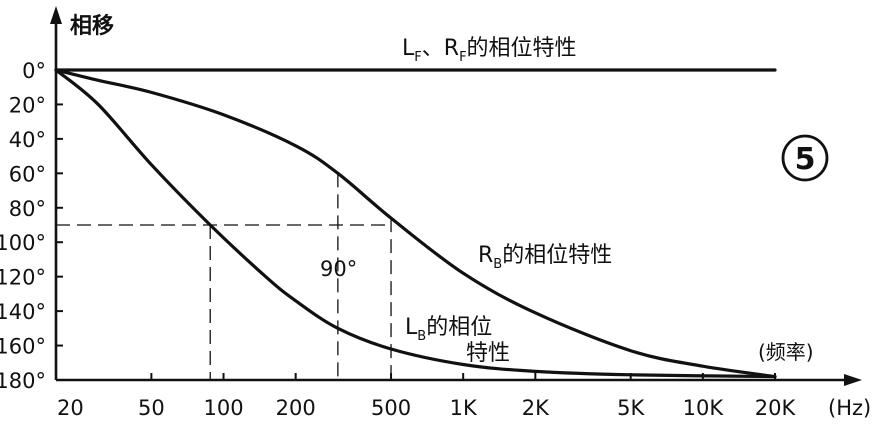  What do you see at coordinates (448, 329) in the screenshot?
I see `series-label-lb: LB的相位` at bounding box center [448, 329].